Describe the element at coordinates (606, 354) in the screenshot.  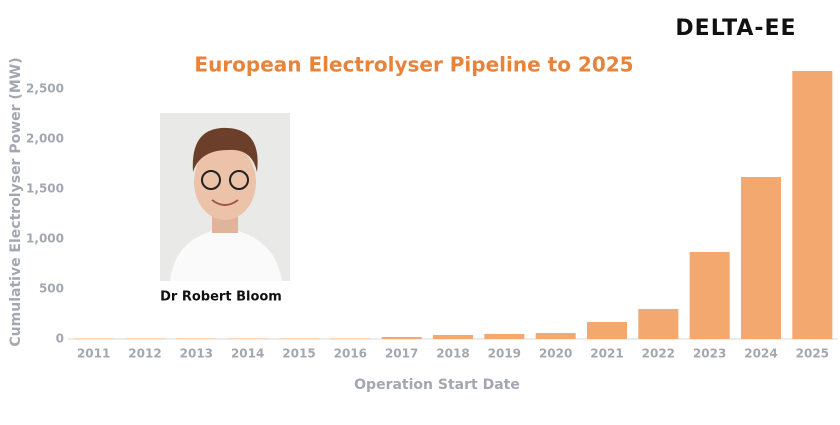
I see `x-tick-label: 2021` at that location.